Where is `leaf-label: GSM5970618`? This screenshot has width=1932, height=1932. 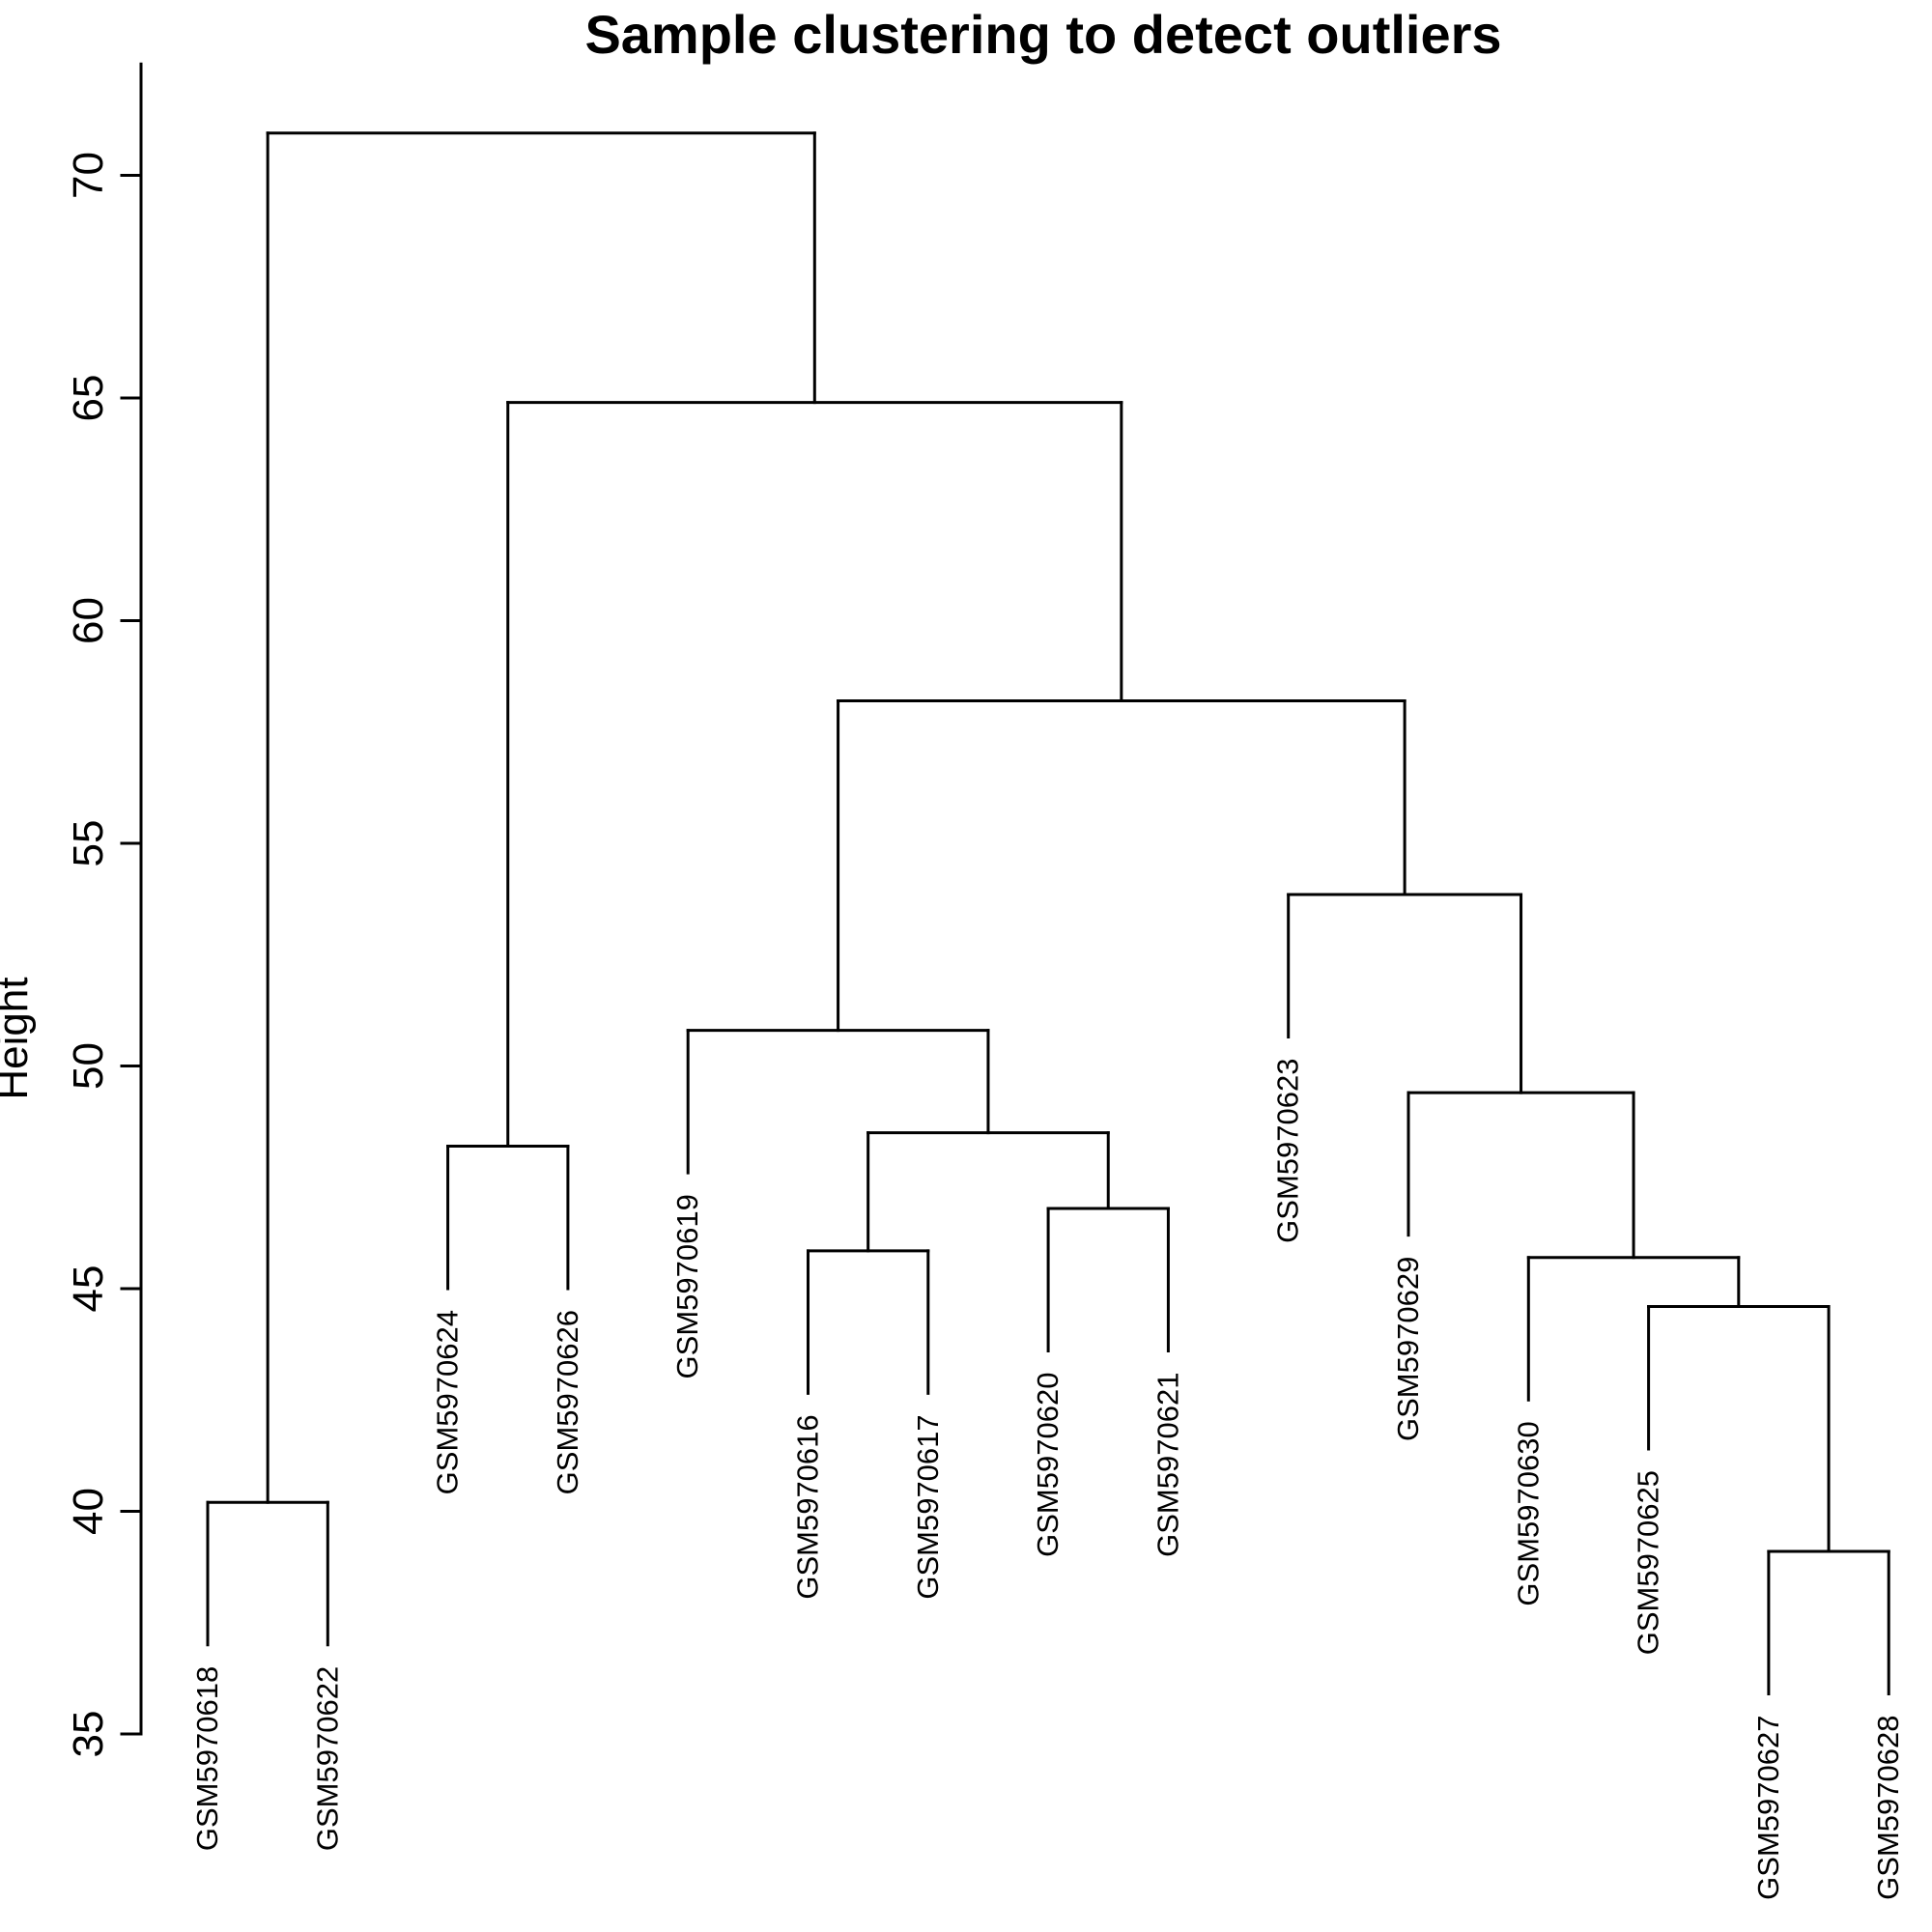
leaf-label: GSM5970618 is located at coordinates (207, 1758).